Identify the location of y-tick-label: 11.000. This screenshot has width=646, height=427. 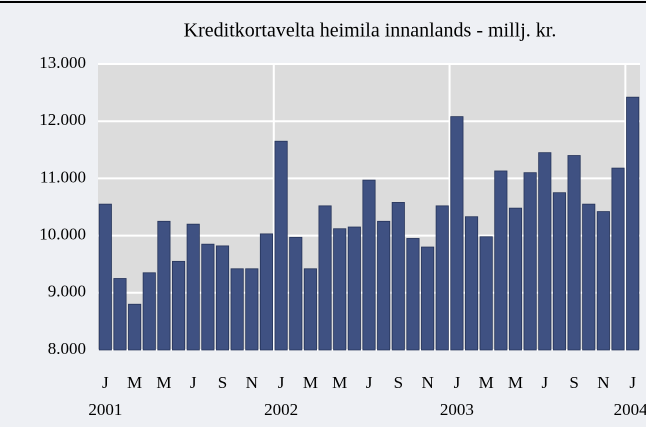
(63, 176).